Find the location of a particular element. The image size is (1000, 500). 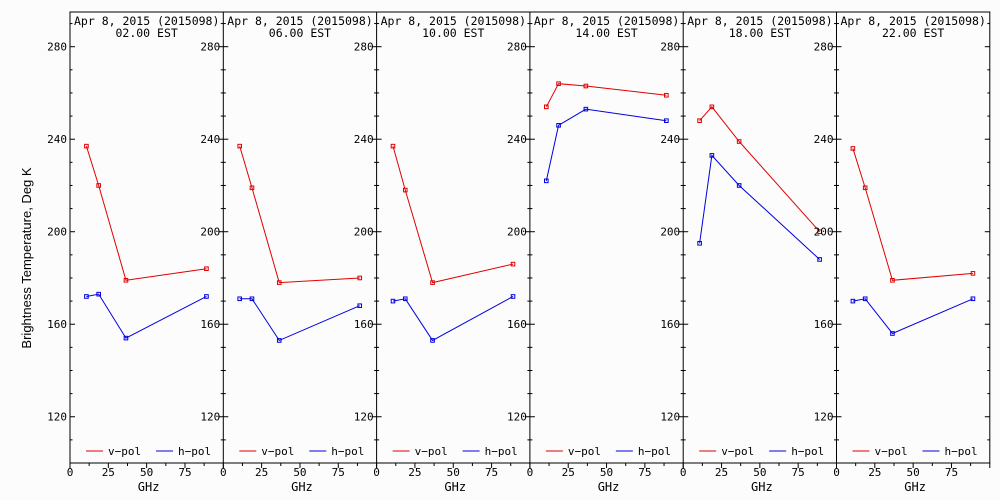

y-axis-label: Brightness Temperature, Deg K is located at coordinates (26, 257).